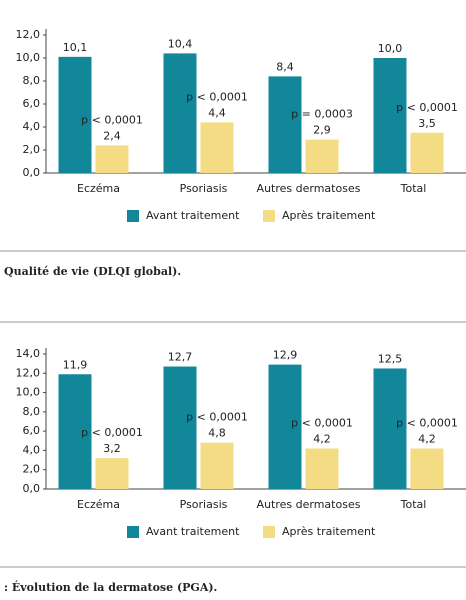 The height and width of the screenshot is (600, 466). What do you see at coordinates (285, 66) in the screenshot?
I see `value-label: 8,4` at bounding box center [285, 66].